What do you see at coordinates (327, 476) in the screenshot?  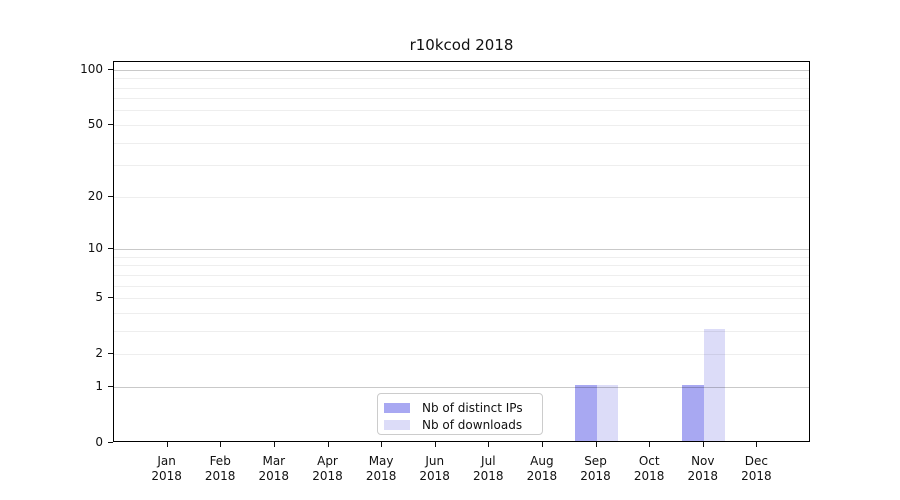 I see `x-tick-year-apr: 2018` at bounding box center [327, 476].